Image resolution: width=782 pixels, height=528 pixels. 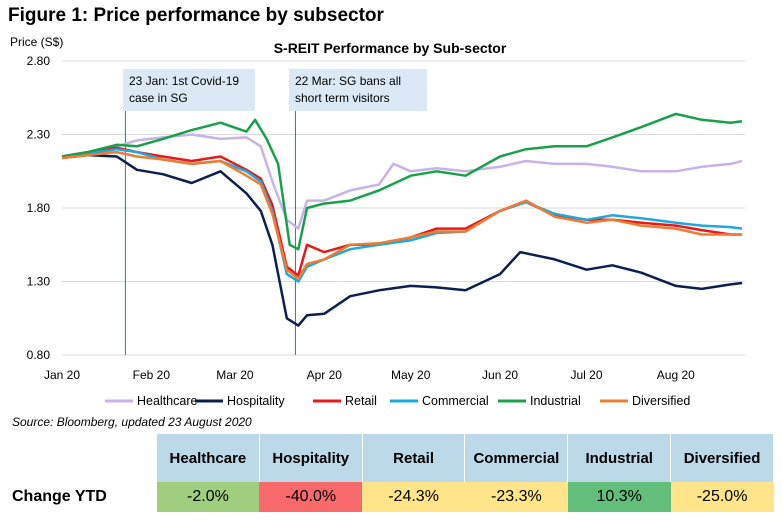 What do you see at coordinates (311, 497) in the screenshot?
I see `ytd-value-hospitality: -40.0%` at bounding box center [311, 497].